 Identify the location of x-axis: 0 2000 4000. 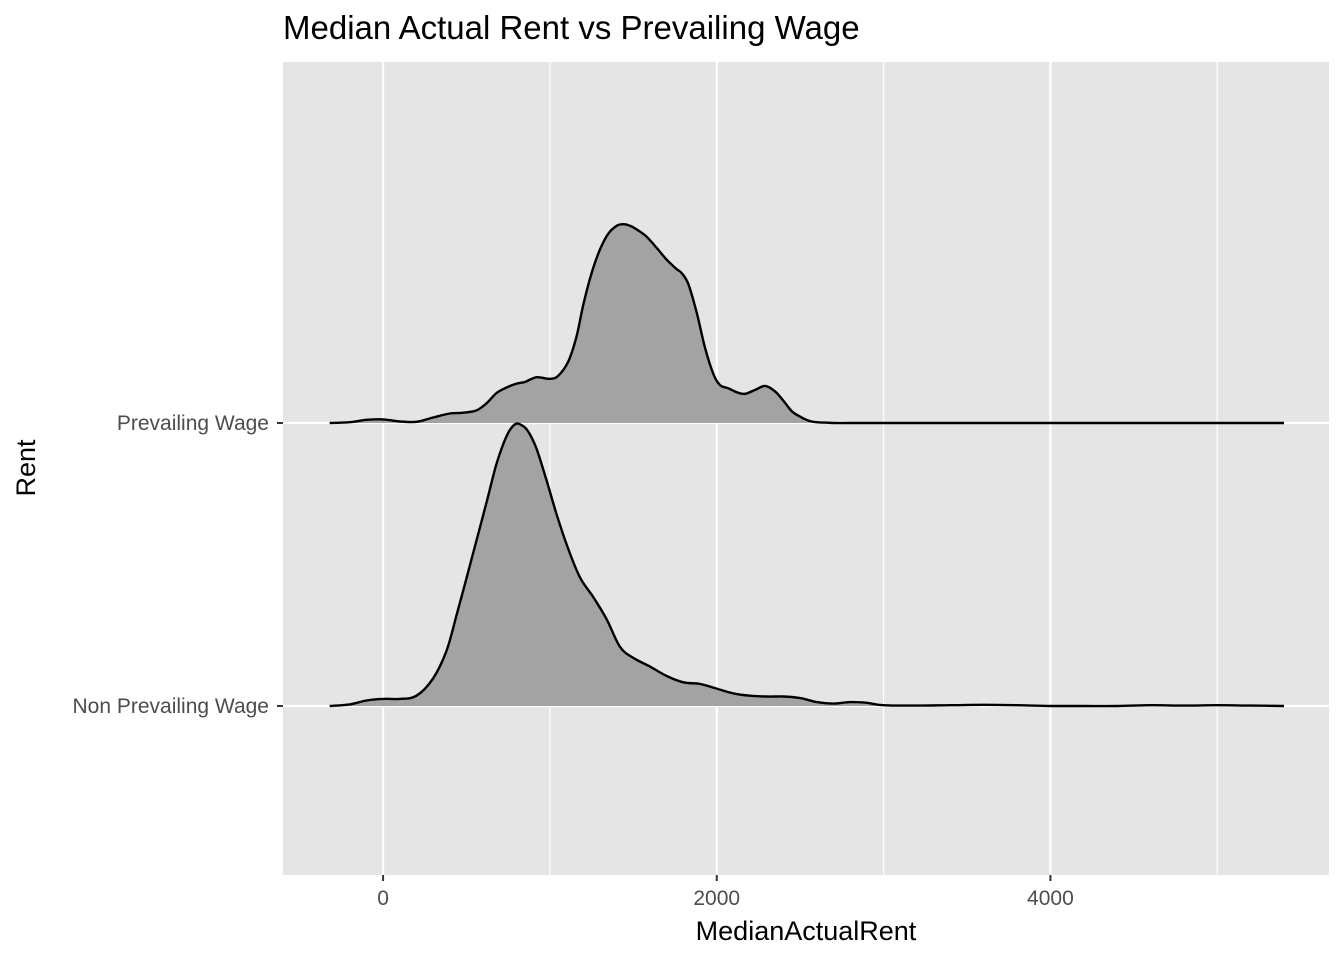
(725, 892).